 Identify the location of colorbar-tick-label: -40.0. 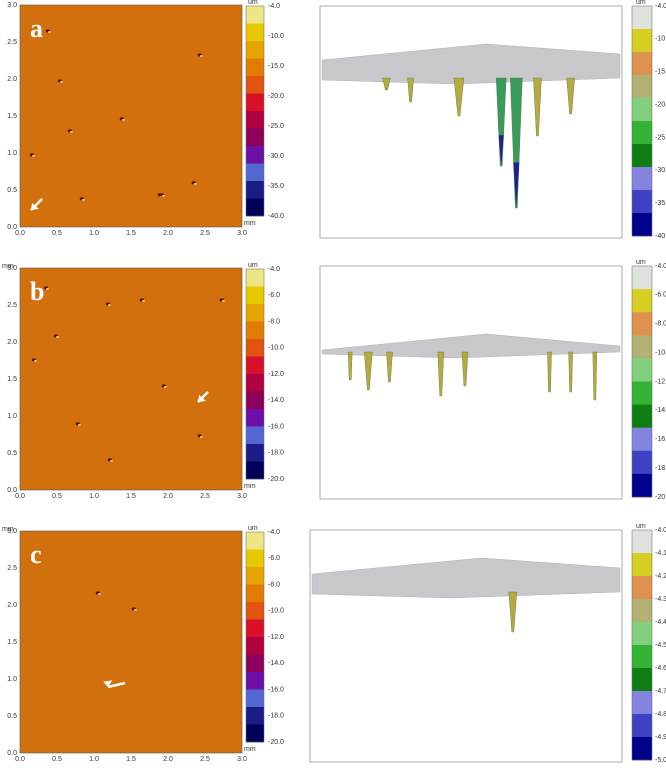
(660, 236).